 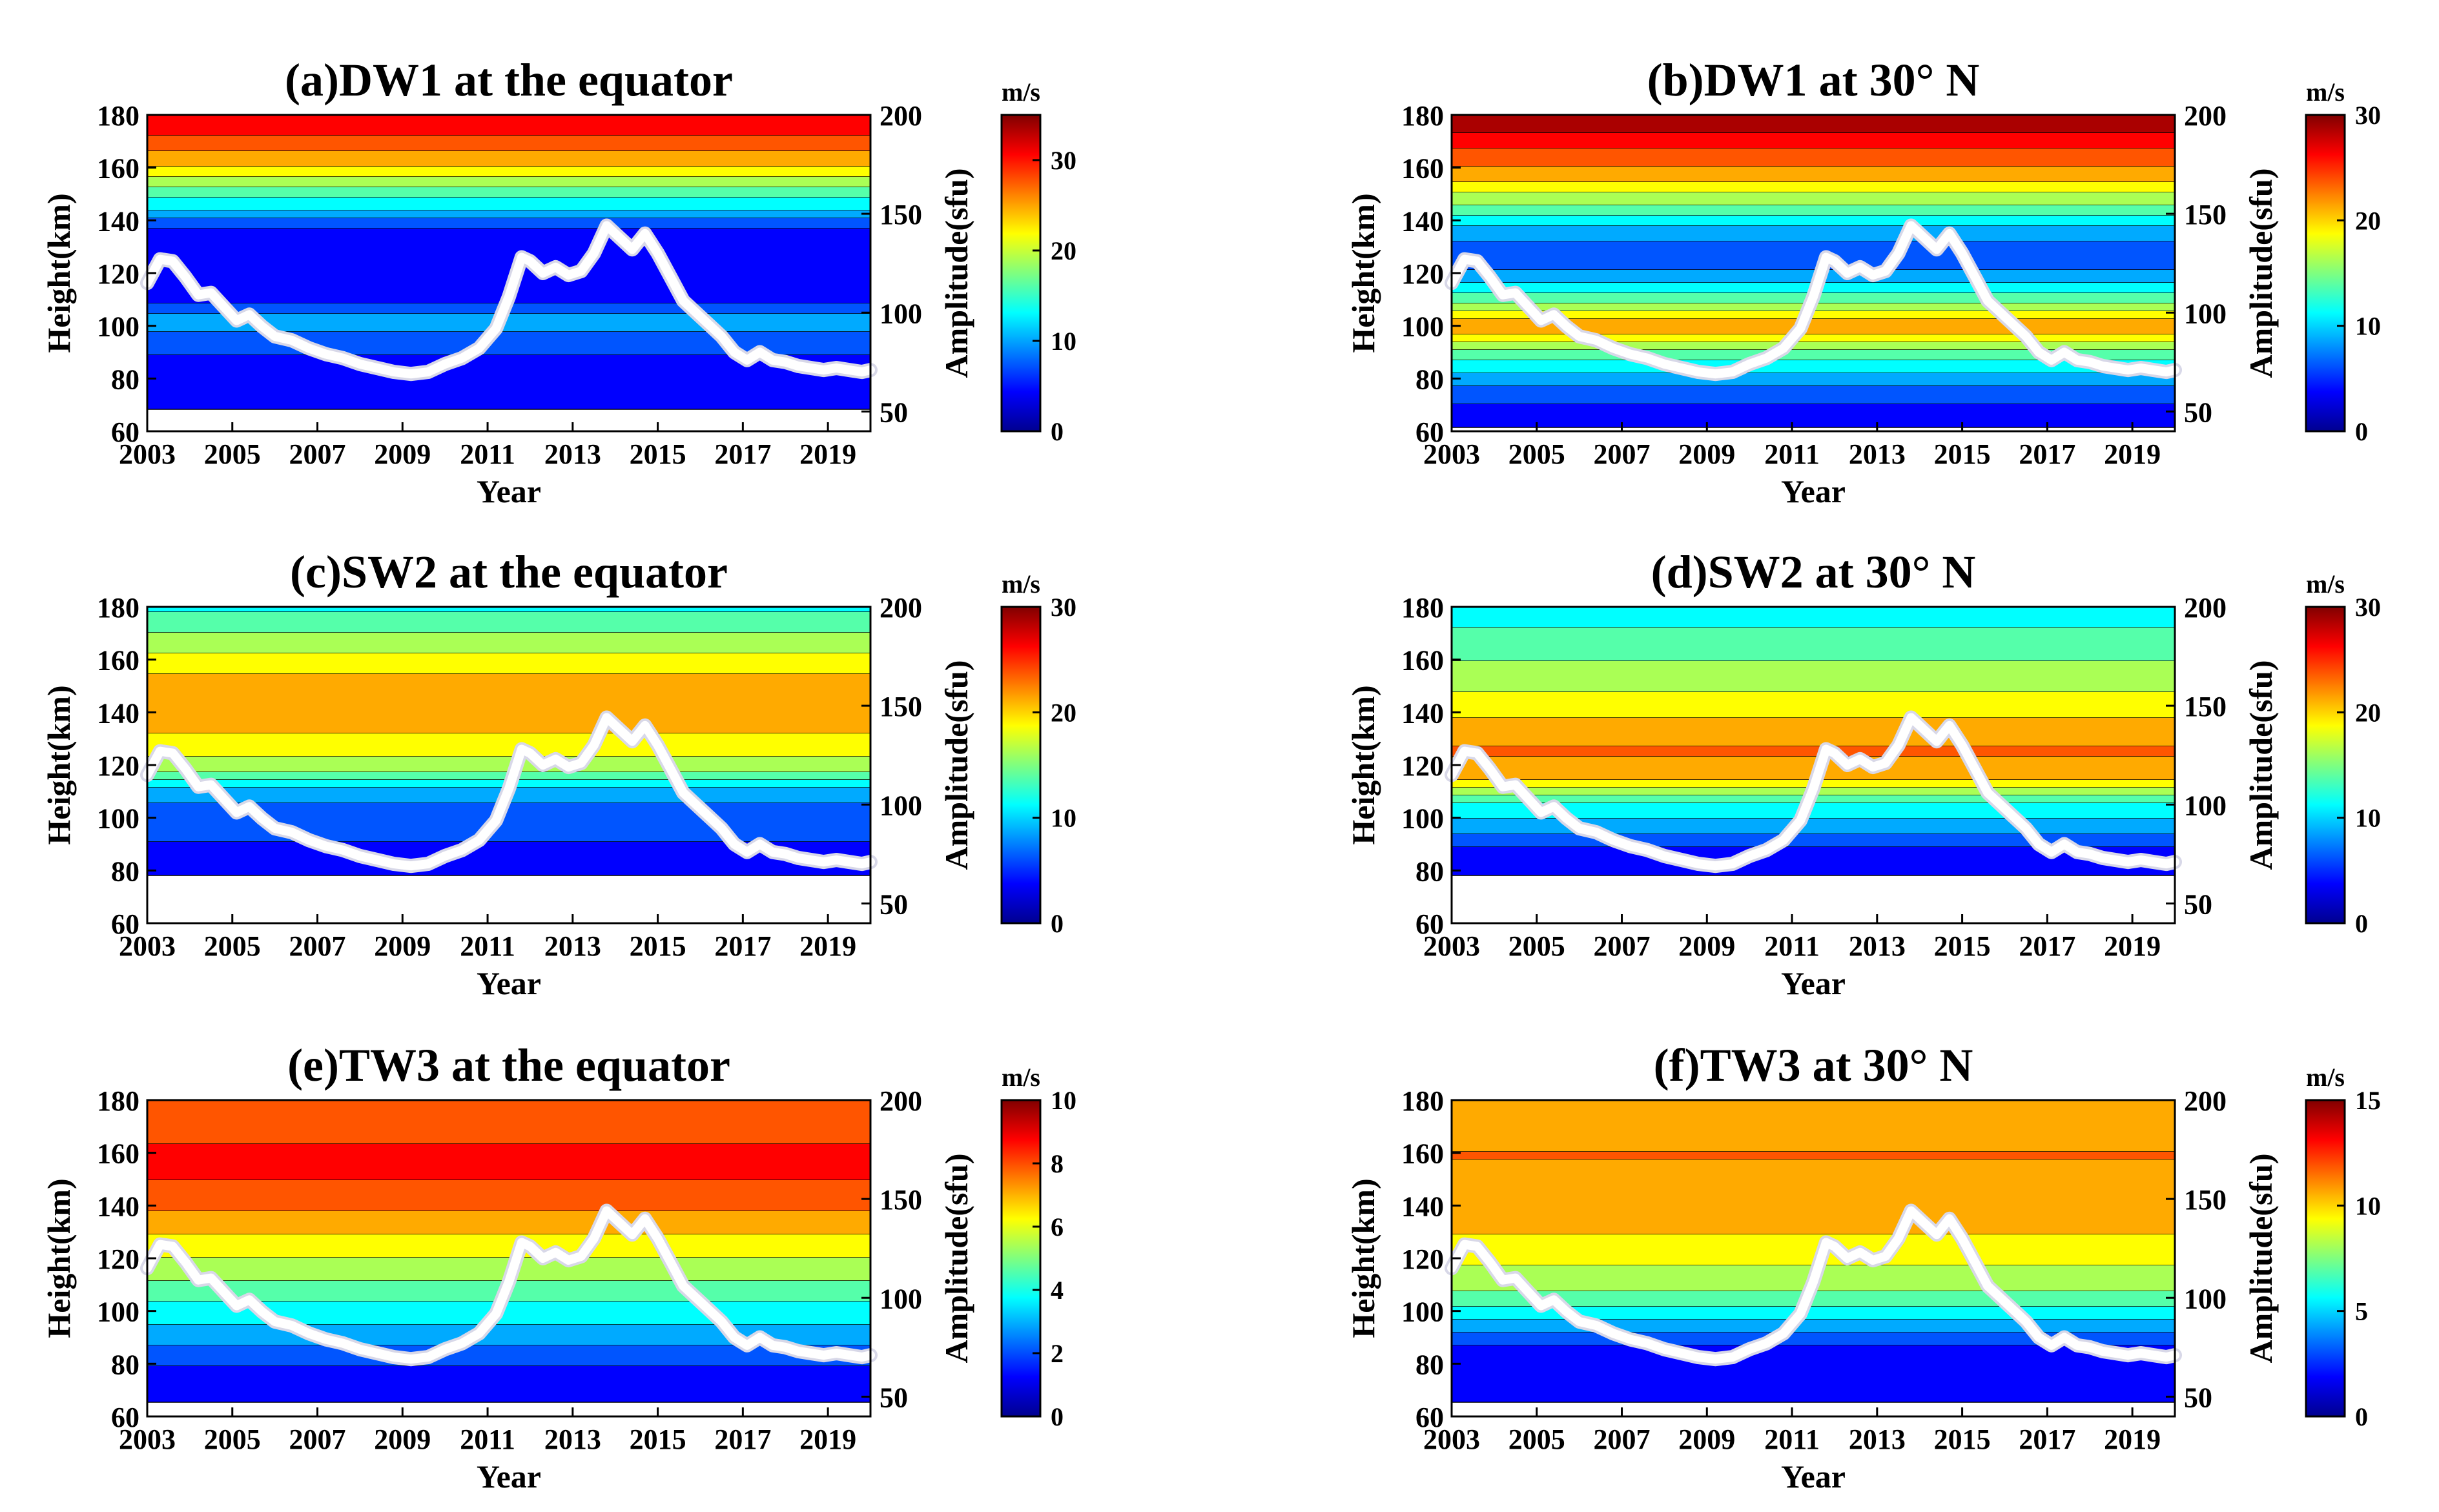 I want to click on colorbar-tick-label: 10, so click(x=2368, y=326).